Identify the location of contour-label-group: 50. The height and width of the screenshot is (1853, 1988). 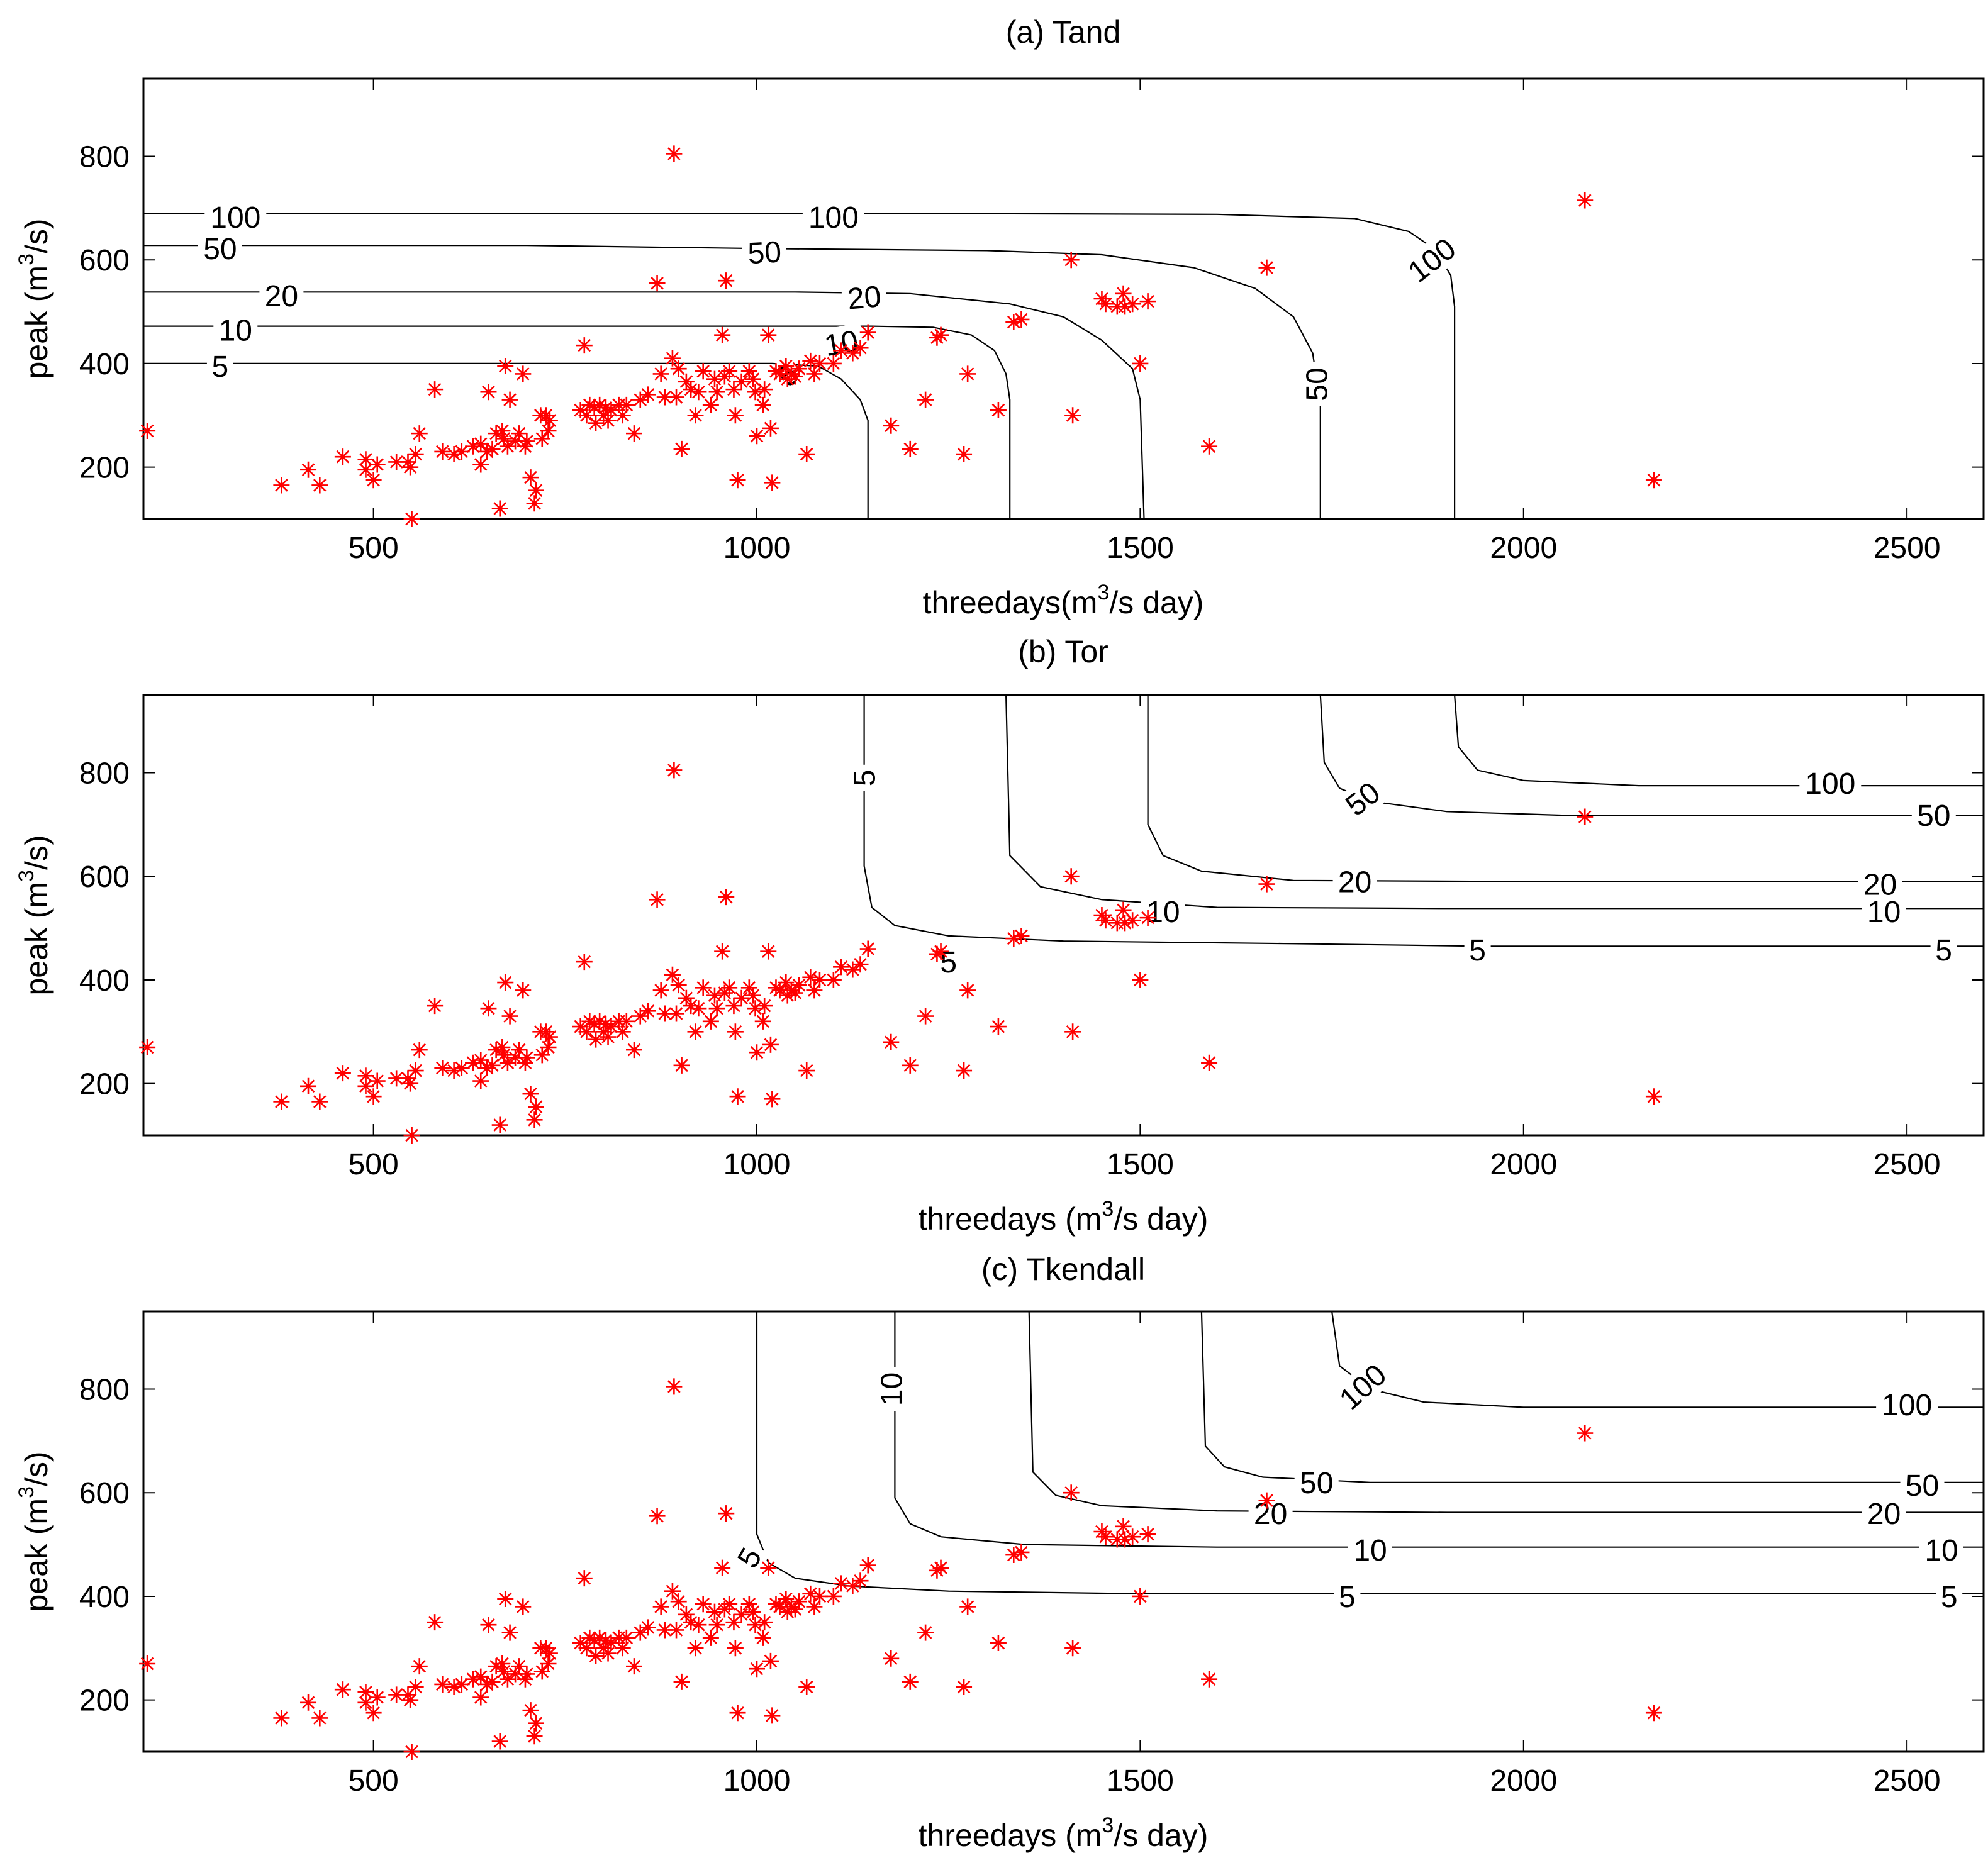
(220, 249).